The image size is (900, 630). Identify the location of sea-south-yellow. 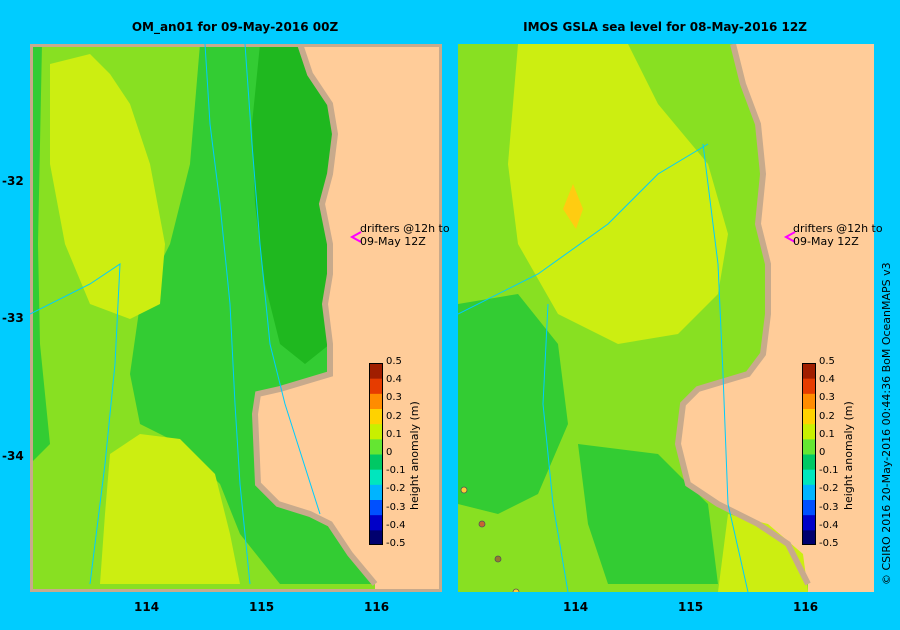
(763, 553).